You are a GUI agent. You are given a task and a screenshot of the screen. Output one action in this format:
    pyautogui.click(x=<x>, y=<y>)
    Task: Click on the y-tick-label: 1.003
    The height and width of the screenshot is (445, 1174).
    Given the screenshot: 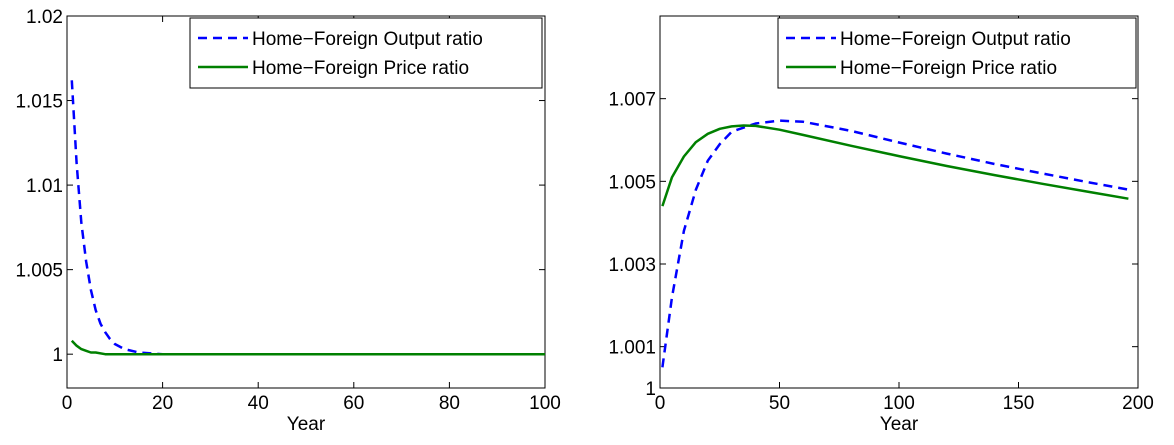 What is the action you would take?
    pyautogui.click(x=632, y=265)
    